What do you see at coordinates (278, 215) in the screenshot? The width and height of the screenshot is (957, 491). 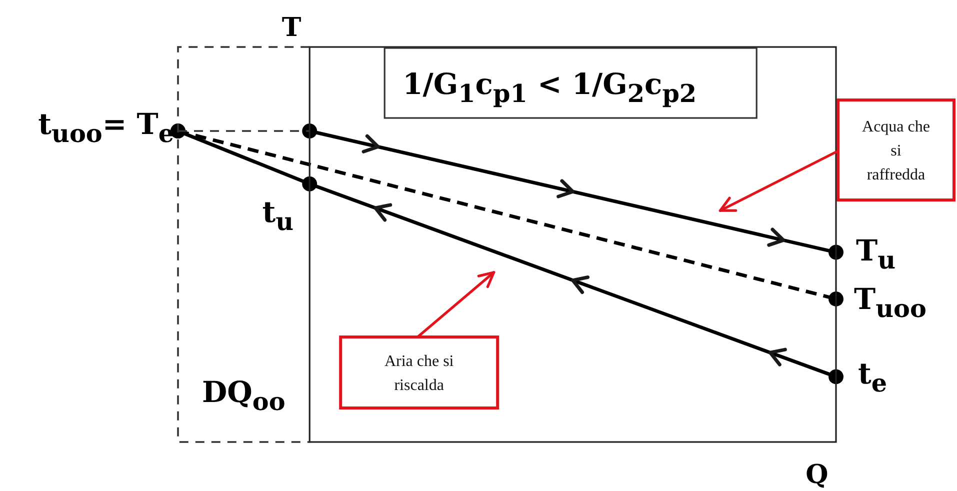 I see `annotation: t$_{u}$` at bounding box center [278, 215].